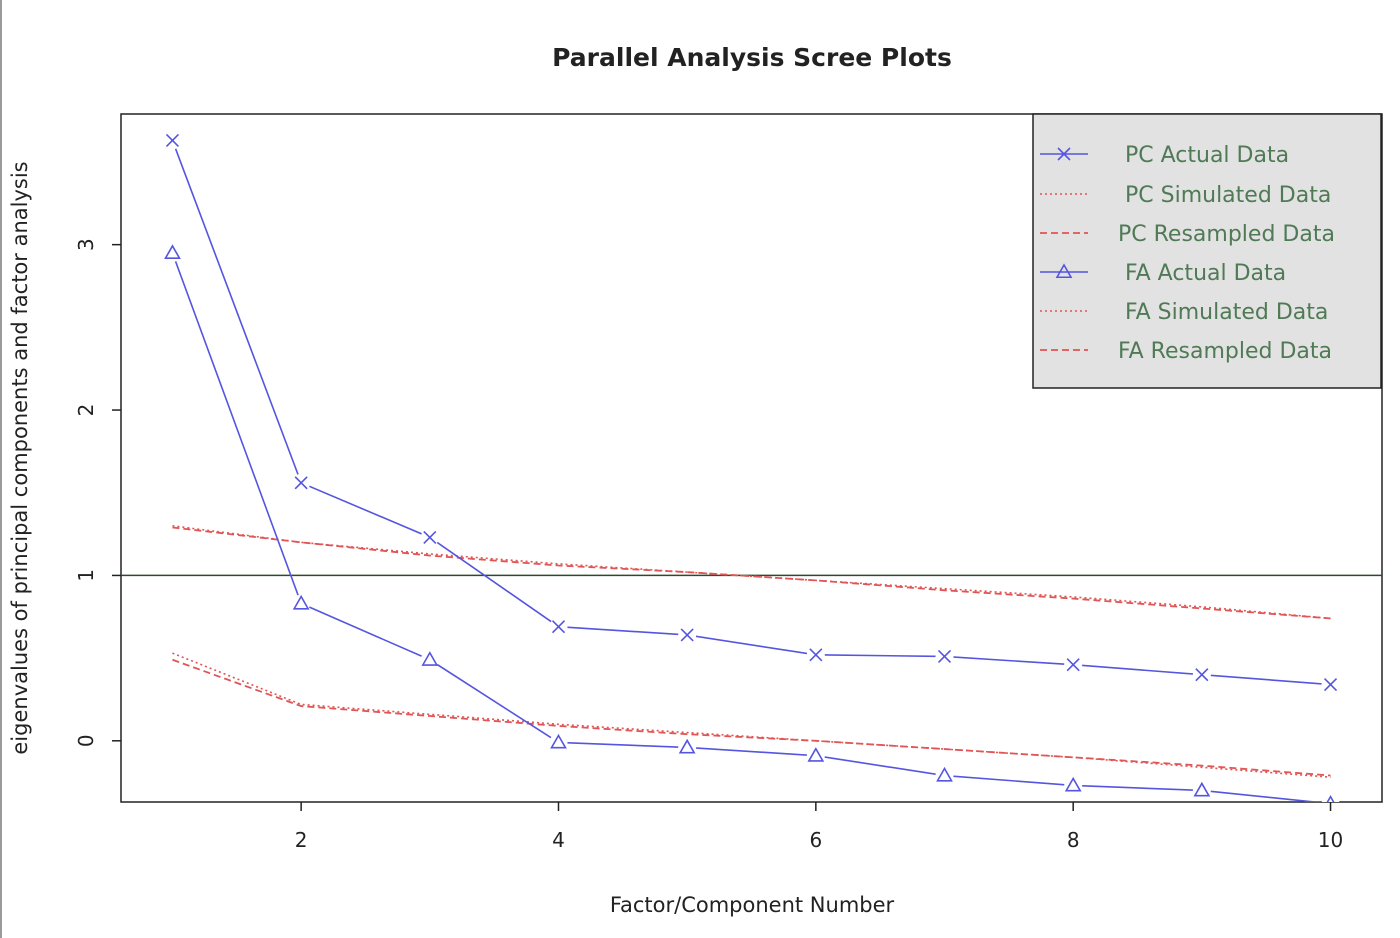  What do you see at coordinates (86, 244) in the screenshot?
I see `y-tick-label: 3` at bounding box center [86, 244].